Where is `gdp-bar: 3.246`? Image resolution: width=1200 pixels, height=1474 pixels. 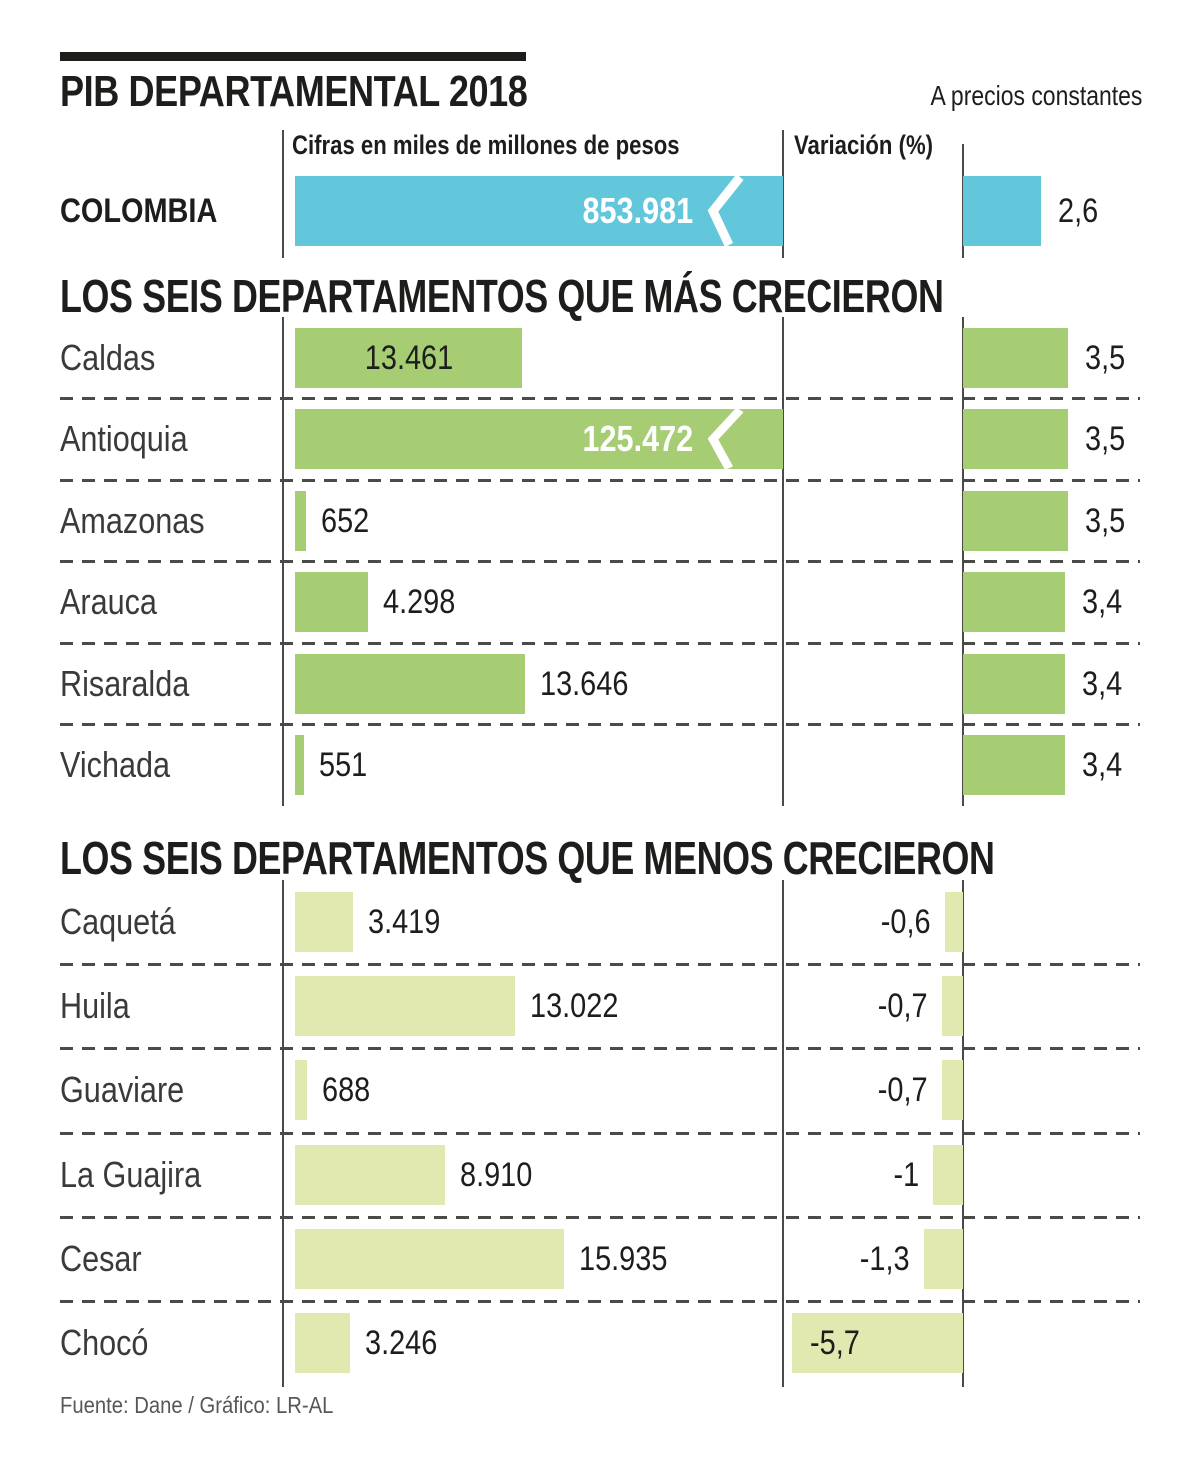
gdp-bar: 3.246 is located at coordinates (366, 1343).